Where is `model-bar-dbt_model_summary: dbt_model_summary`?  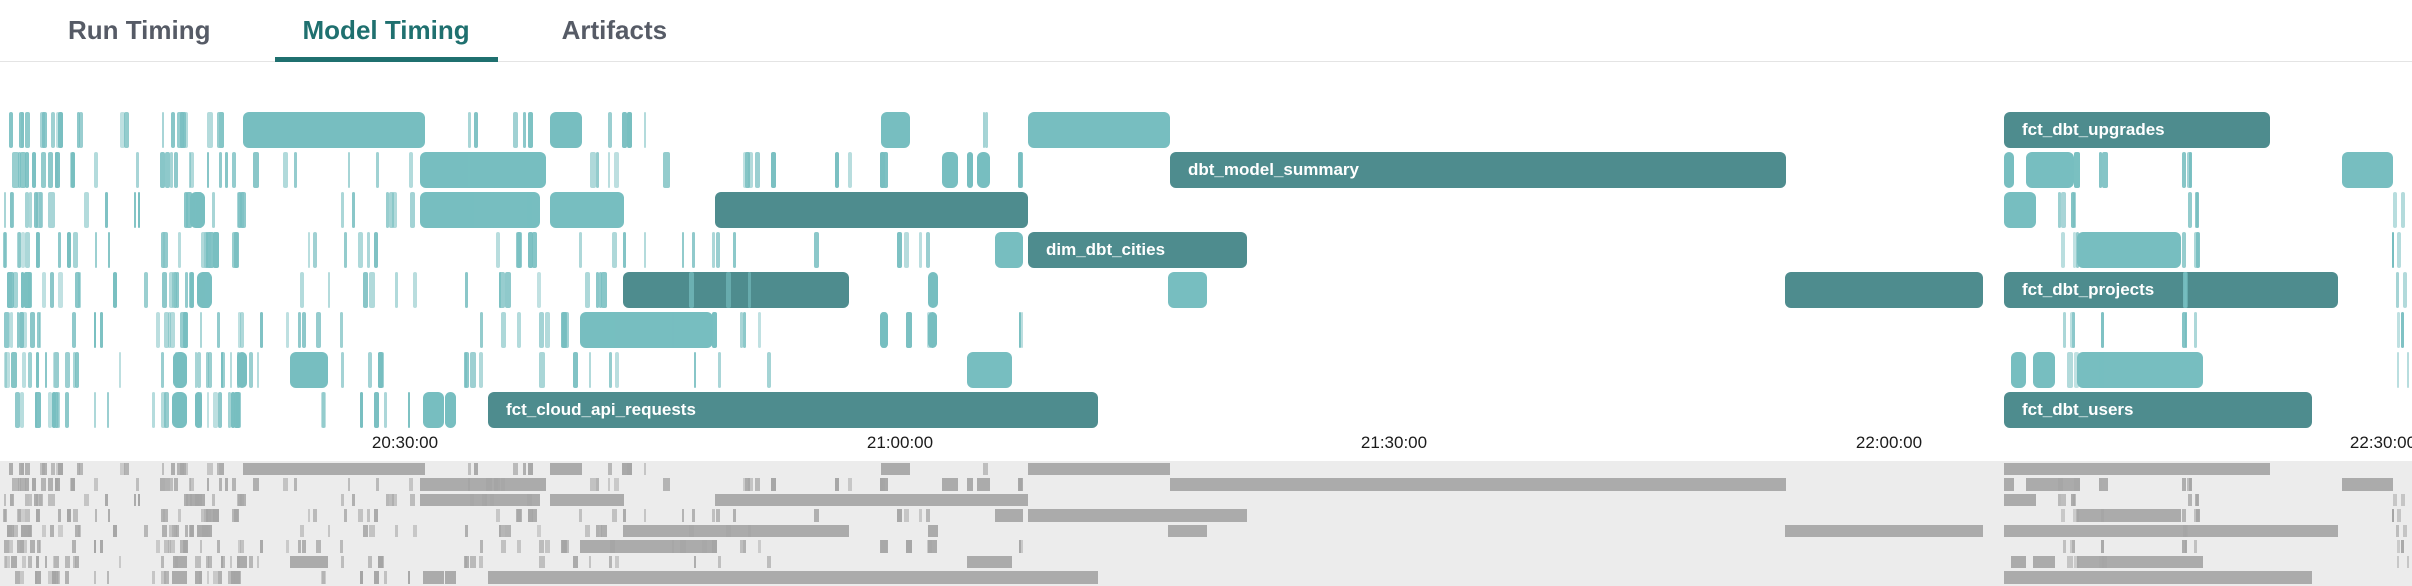 model-bar-dbt_model_summary: dbt_model_summary is located at coordinates (1478, 170).